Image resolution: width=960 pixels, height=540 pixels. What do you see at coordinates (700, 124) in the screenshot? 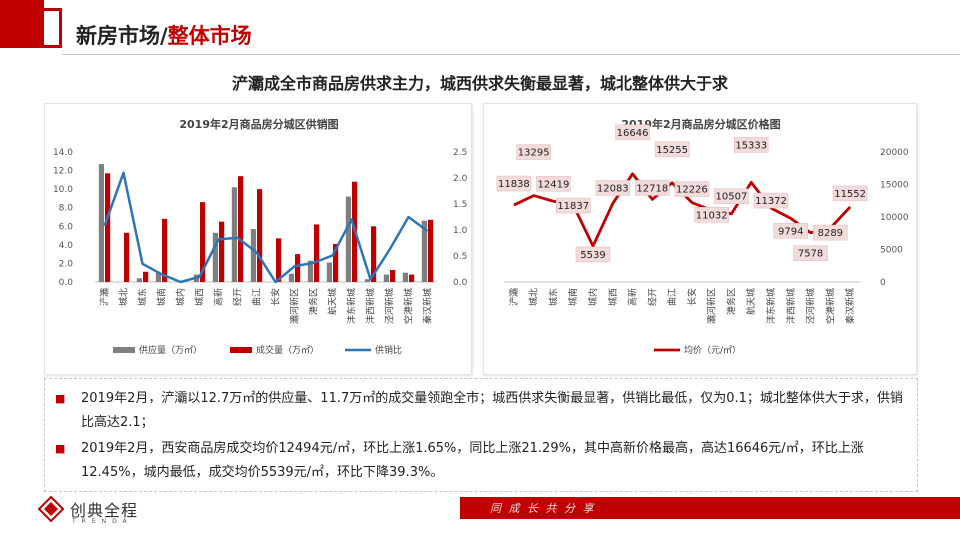
I see `chart-title: 2019年2月商品房分城区价格图` at bounding box center [700, 124].